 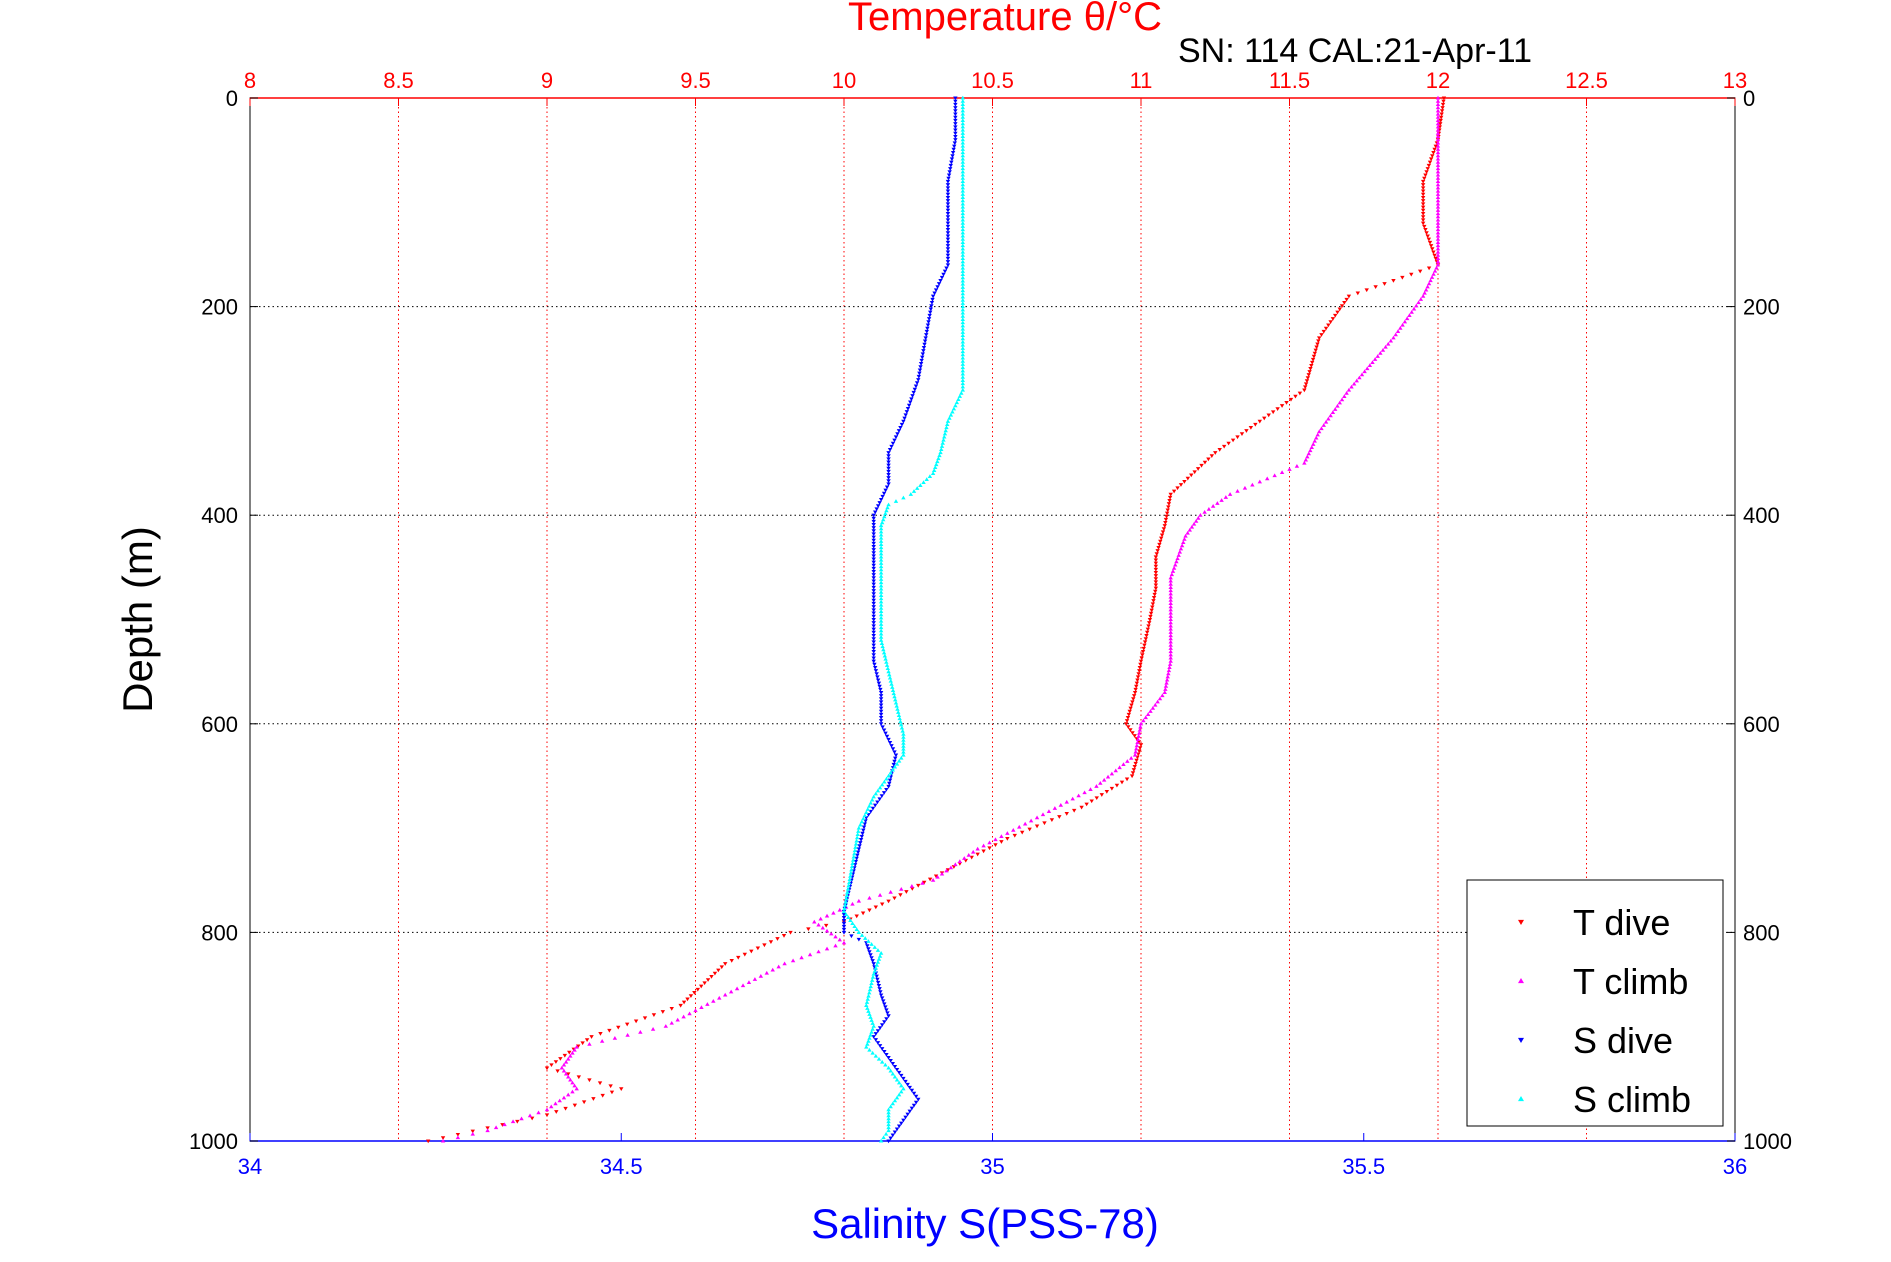 I want to click on legend-box, so click(x=1595, y=1003).